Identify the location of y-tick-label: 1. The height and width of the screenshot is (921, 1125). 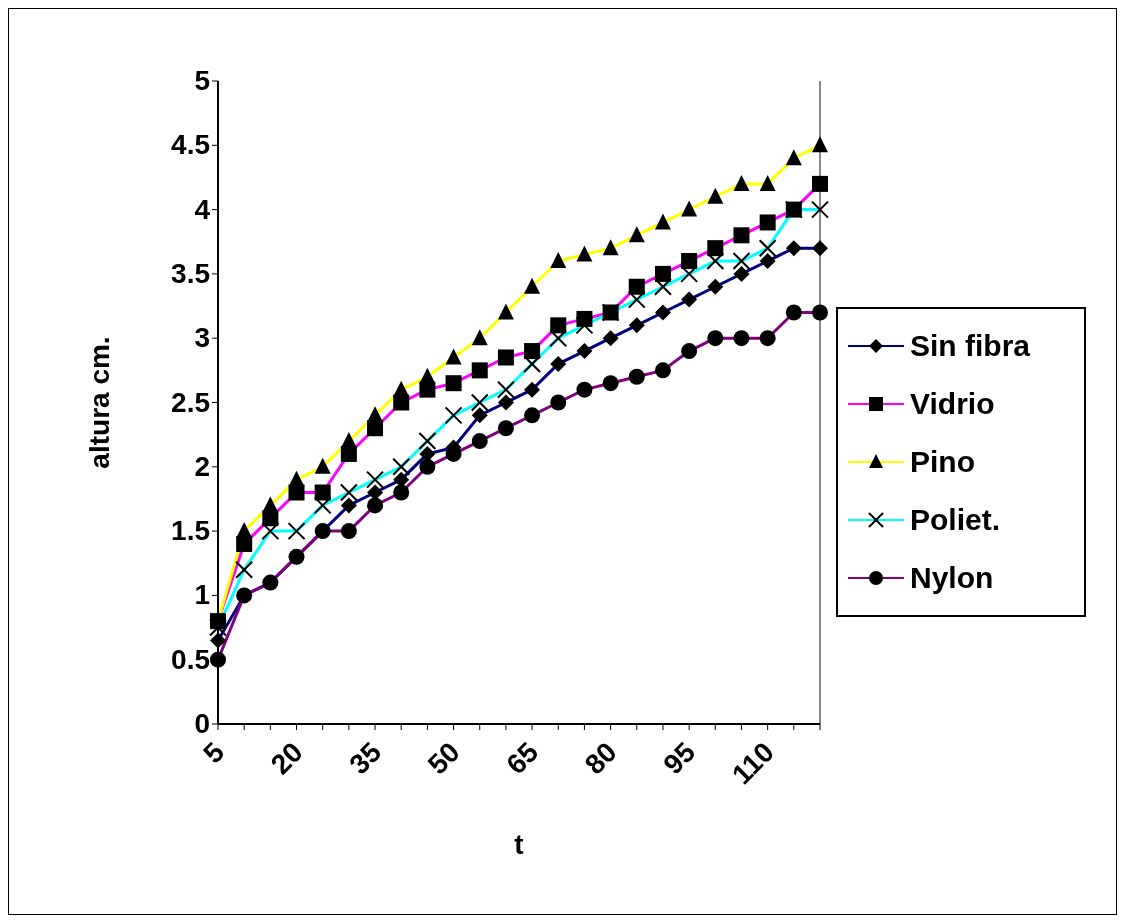
(202, 595).